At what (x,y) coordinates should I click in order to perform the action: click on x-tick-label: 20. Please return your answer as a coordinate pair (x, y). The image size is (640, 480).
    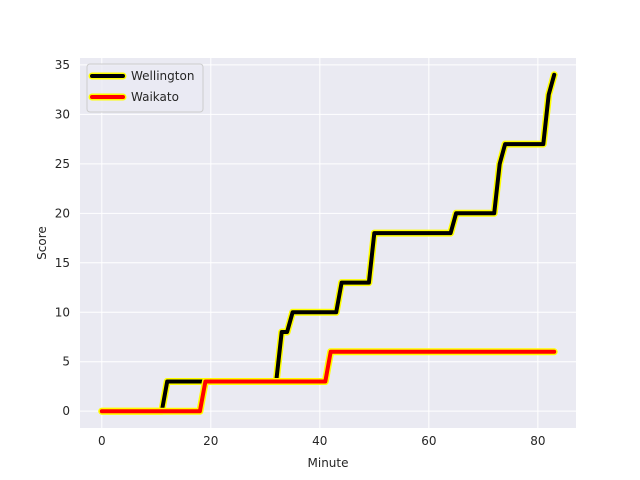
    Looking at the image, I should click on (210, 441).